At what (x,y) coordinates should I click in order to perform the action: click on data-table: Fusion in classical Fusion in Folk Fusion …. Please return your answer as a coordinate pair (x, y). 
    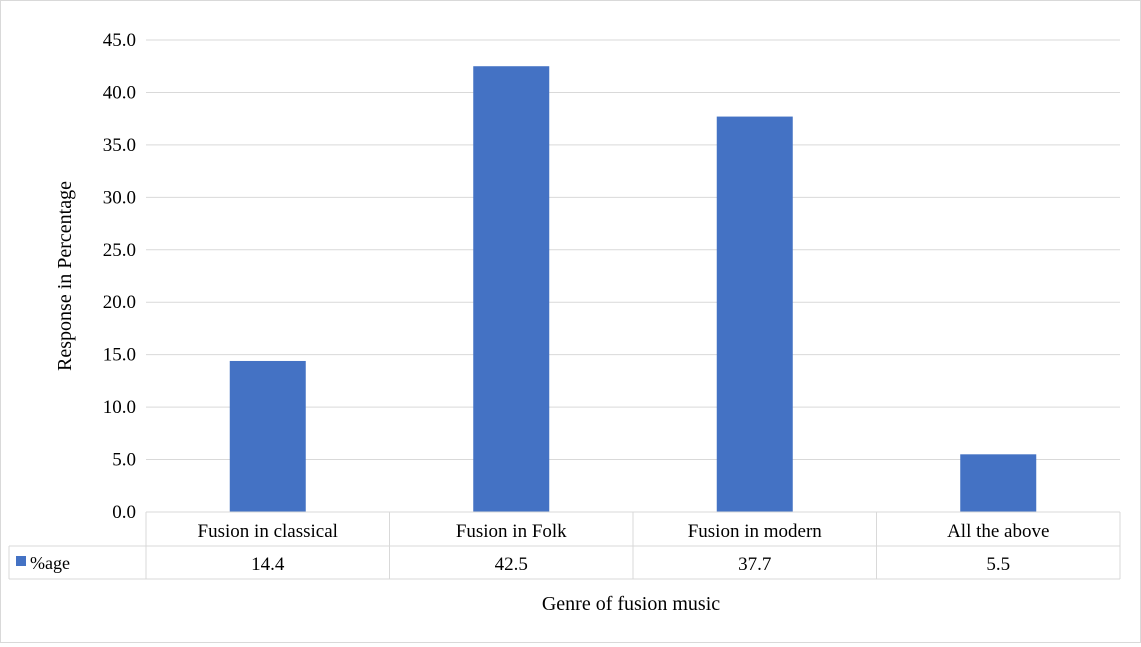
    Looking at the image, I should click on (564, 545).